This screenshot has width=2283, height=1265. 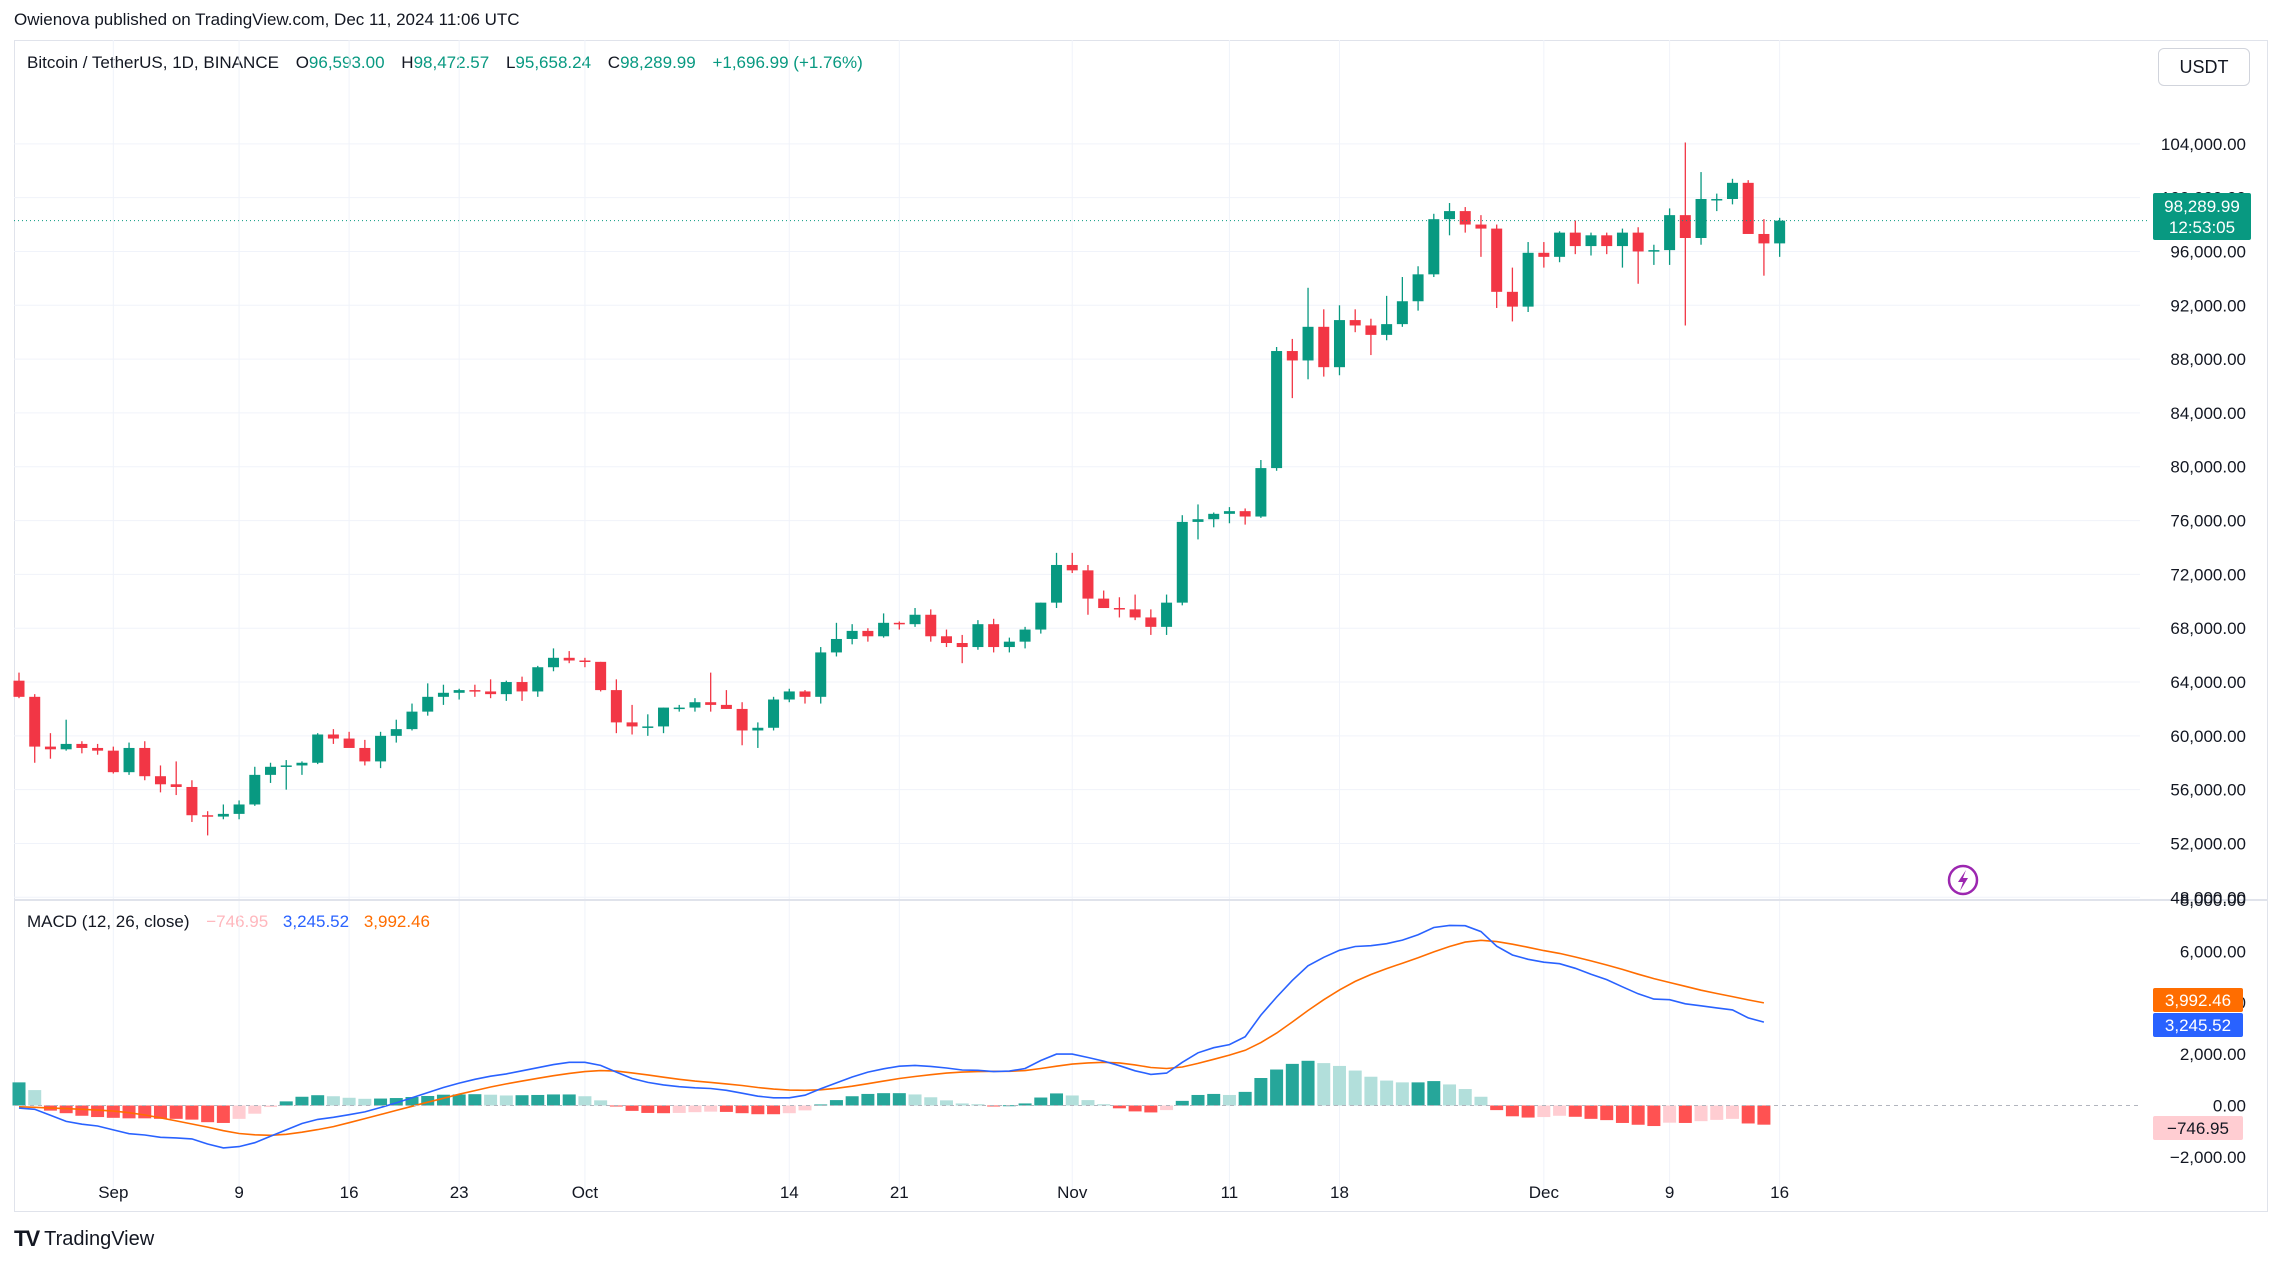 What do you see at coordinates (2203, 144) in the screenshot?
I see `price-tick-label: 104,000.00` at bounding box center [2203, 144].